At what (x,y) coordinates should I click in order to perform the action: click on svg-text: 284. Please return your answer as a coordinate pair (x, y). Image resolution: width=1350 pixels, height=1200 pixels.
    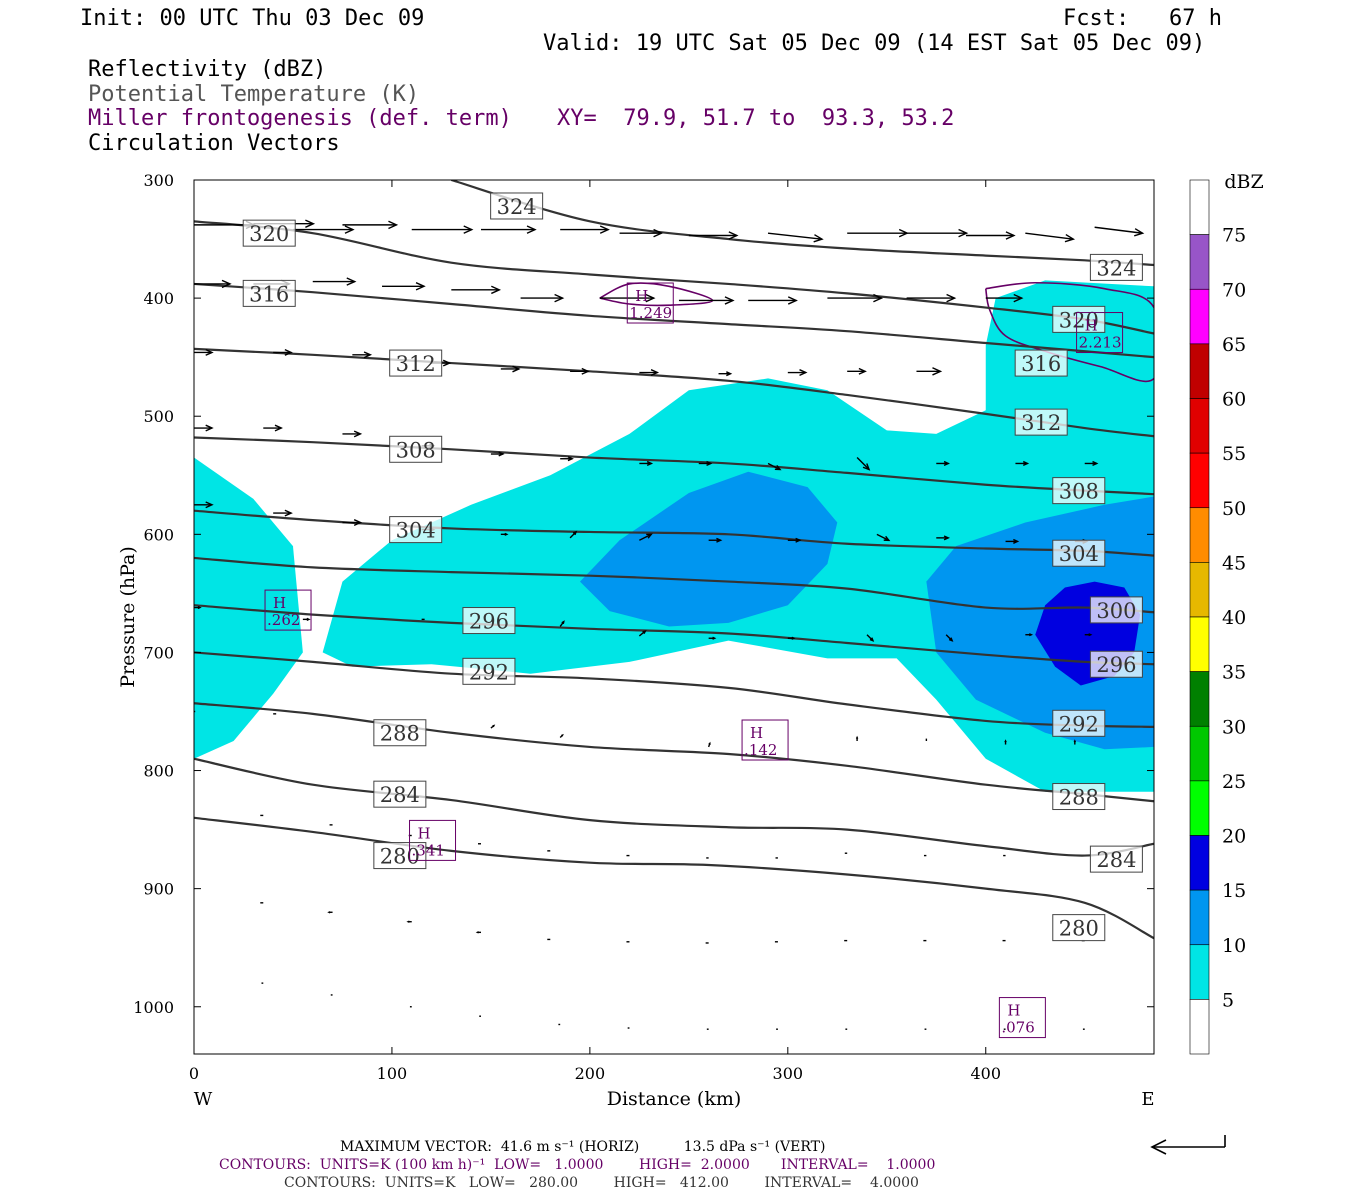
    Looking at the image, I should click on (400, 795).